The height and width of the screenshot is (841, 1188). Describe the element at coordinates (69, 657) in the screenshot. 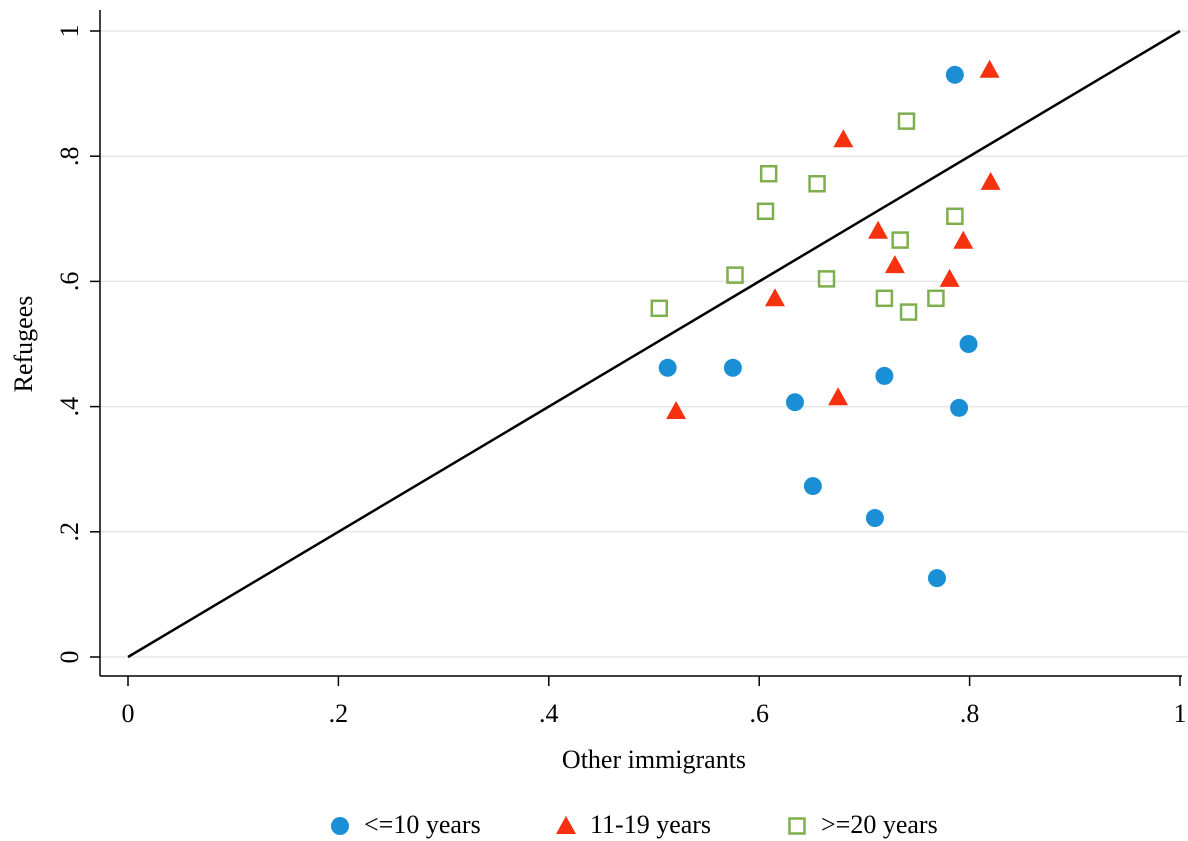

I see `y-tick-label: 0` at that location.